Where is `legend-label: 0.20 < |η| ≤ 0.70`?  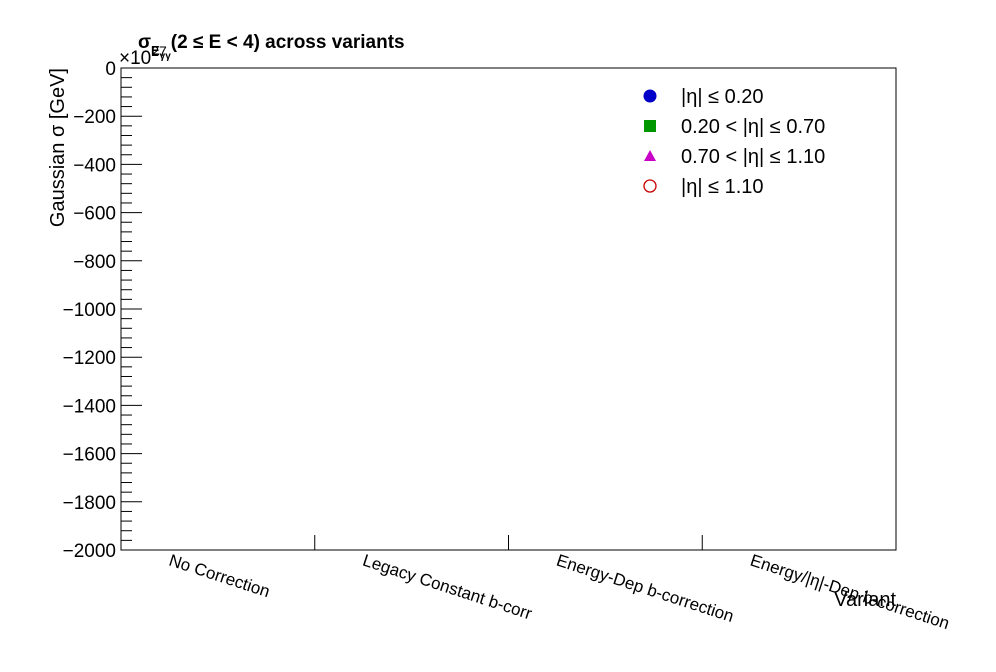 legend-label: 0.20 < |η| ≤ 0.70 is located at coordinates (753, 127).